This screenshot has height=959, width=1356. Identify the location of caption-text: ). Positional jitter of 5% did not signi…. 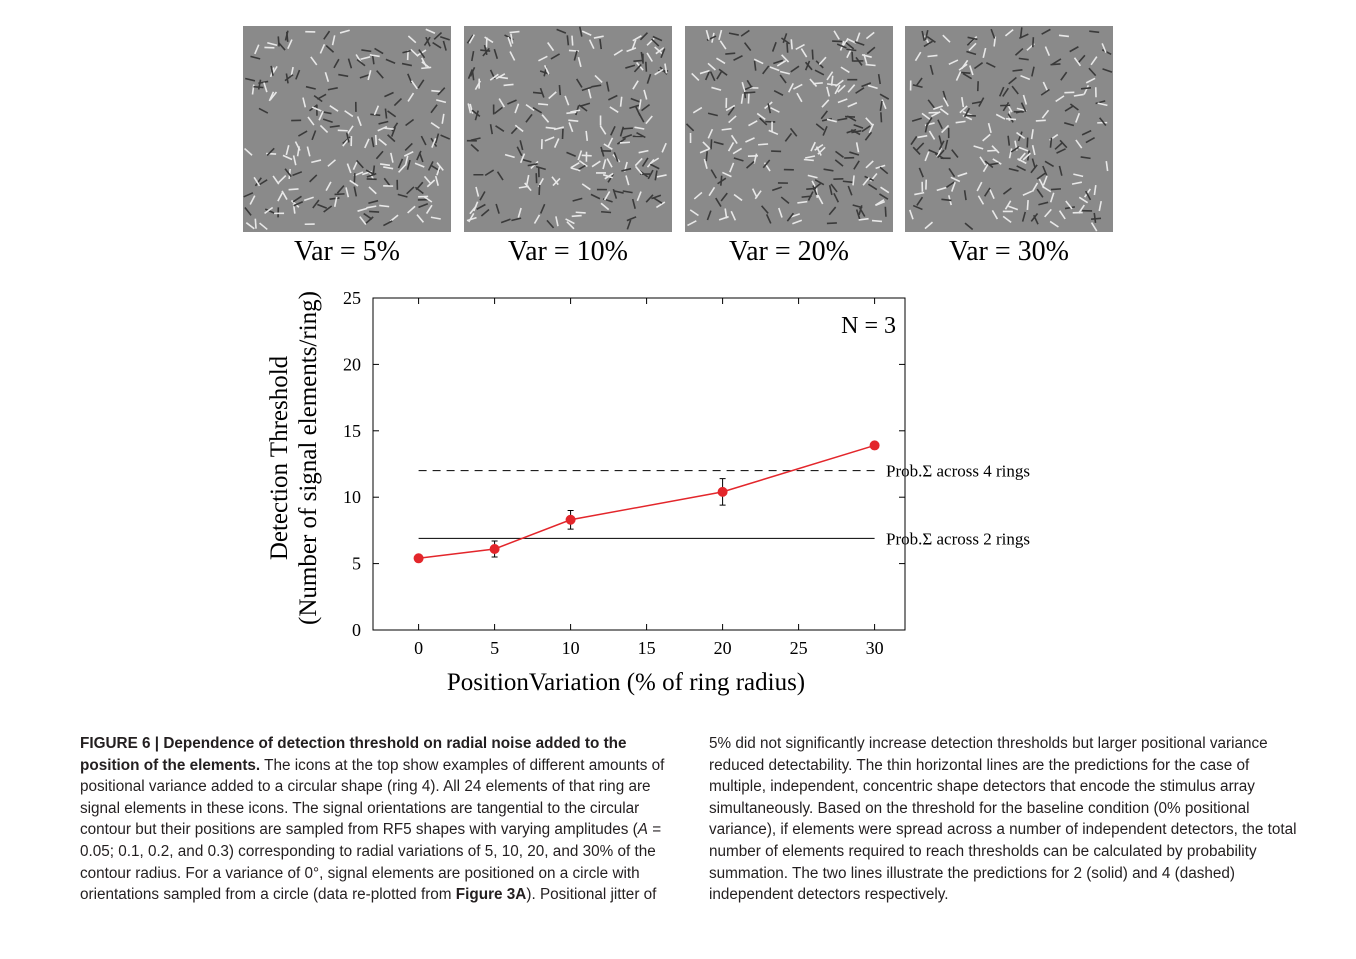
(911, 819).